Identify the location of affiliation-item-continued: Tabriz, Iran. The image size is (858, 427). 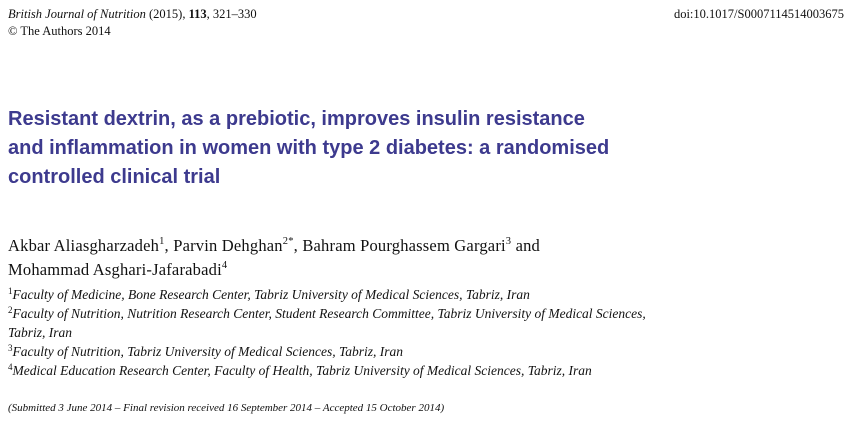
(425, 332).